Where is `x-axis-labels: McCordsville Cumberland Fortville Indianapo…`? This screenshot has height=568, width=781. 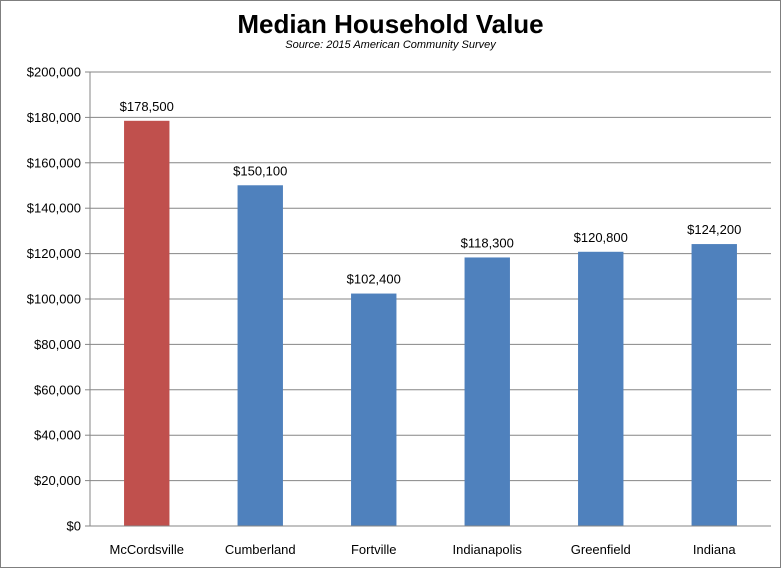
x-axis-labels: McCordsville Cumberland Fortville Indianapo… is located at coordinates (423, 549).